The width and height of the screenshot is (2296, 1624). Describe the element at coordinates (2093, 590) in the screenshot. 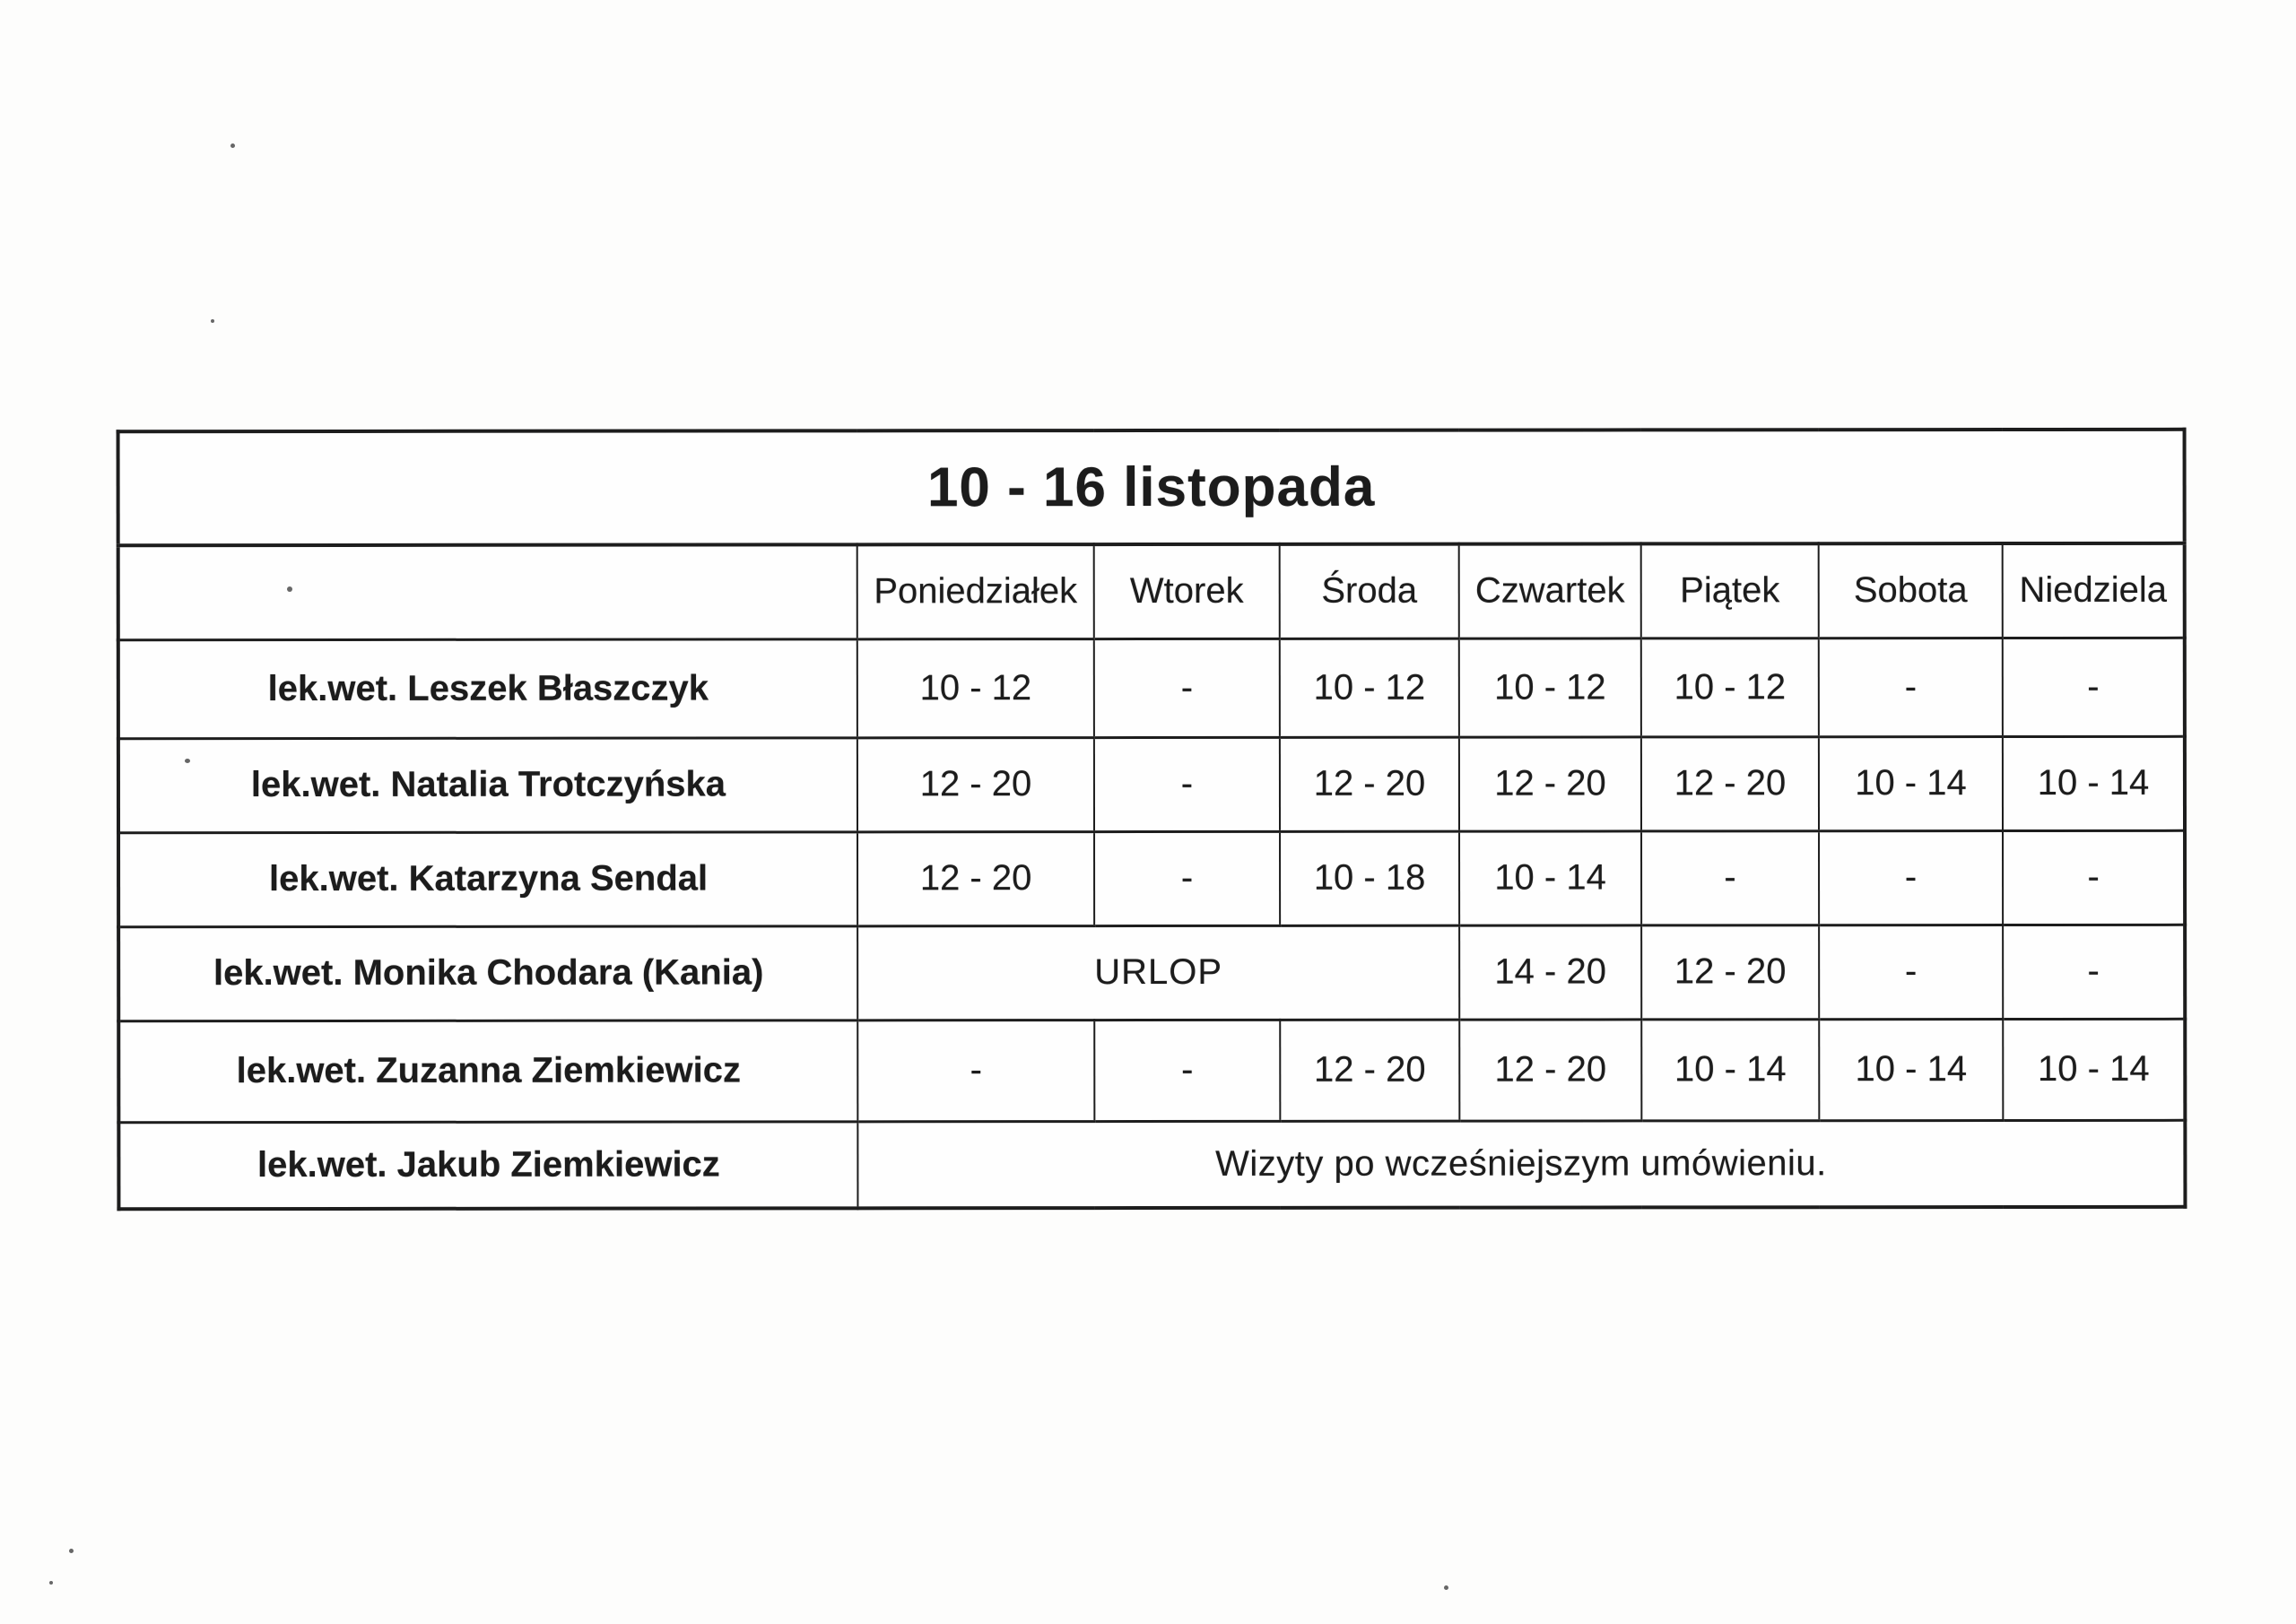

I see `day-header-sunday: Niedziela` at that location.